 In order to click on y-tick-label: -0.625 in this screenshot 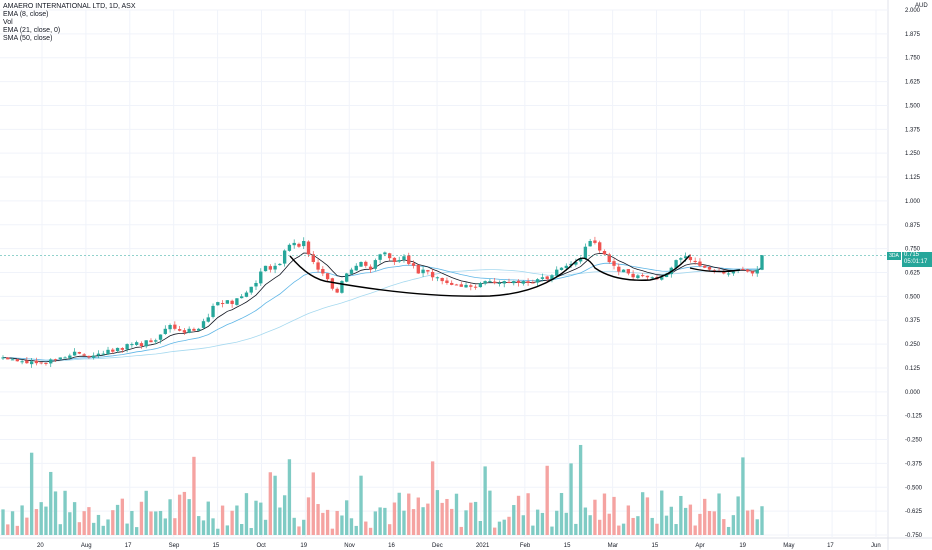, I will do `click(914, 512)`.